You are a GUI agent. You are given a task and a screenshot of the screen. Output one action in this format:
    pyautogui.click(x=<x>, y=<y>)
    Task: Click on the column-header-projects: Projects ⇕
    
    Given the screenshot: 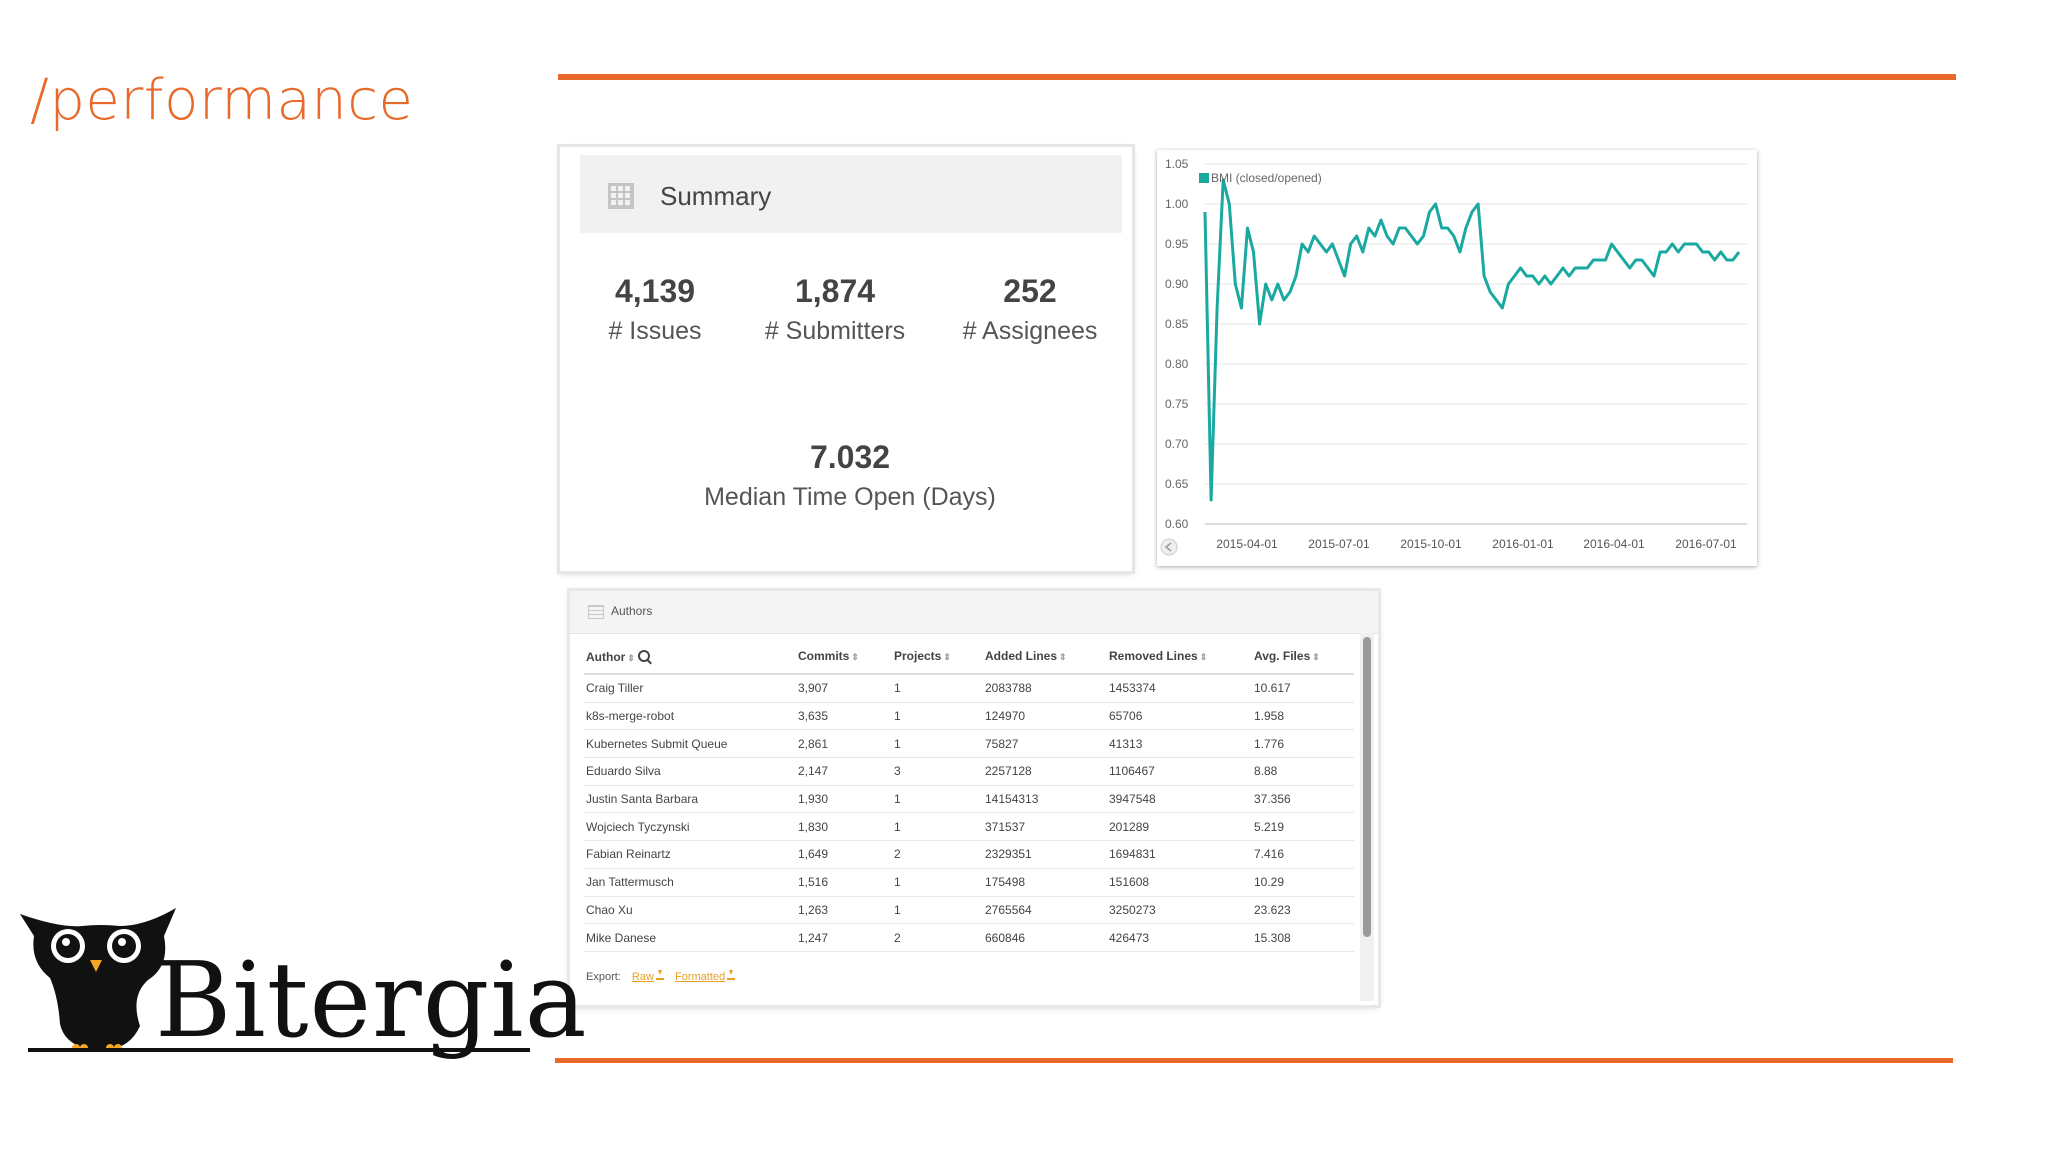 What is the action you would take?
    pyautogui.click(x=937, y=657)
    